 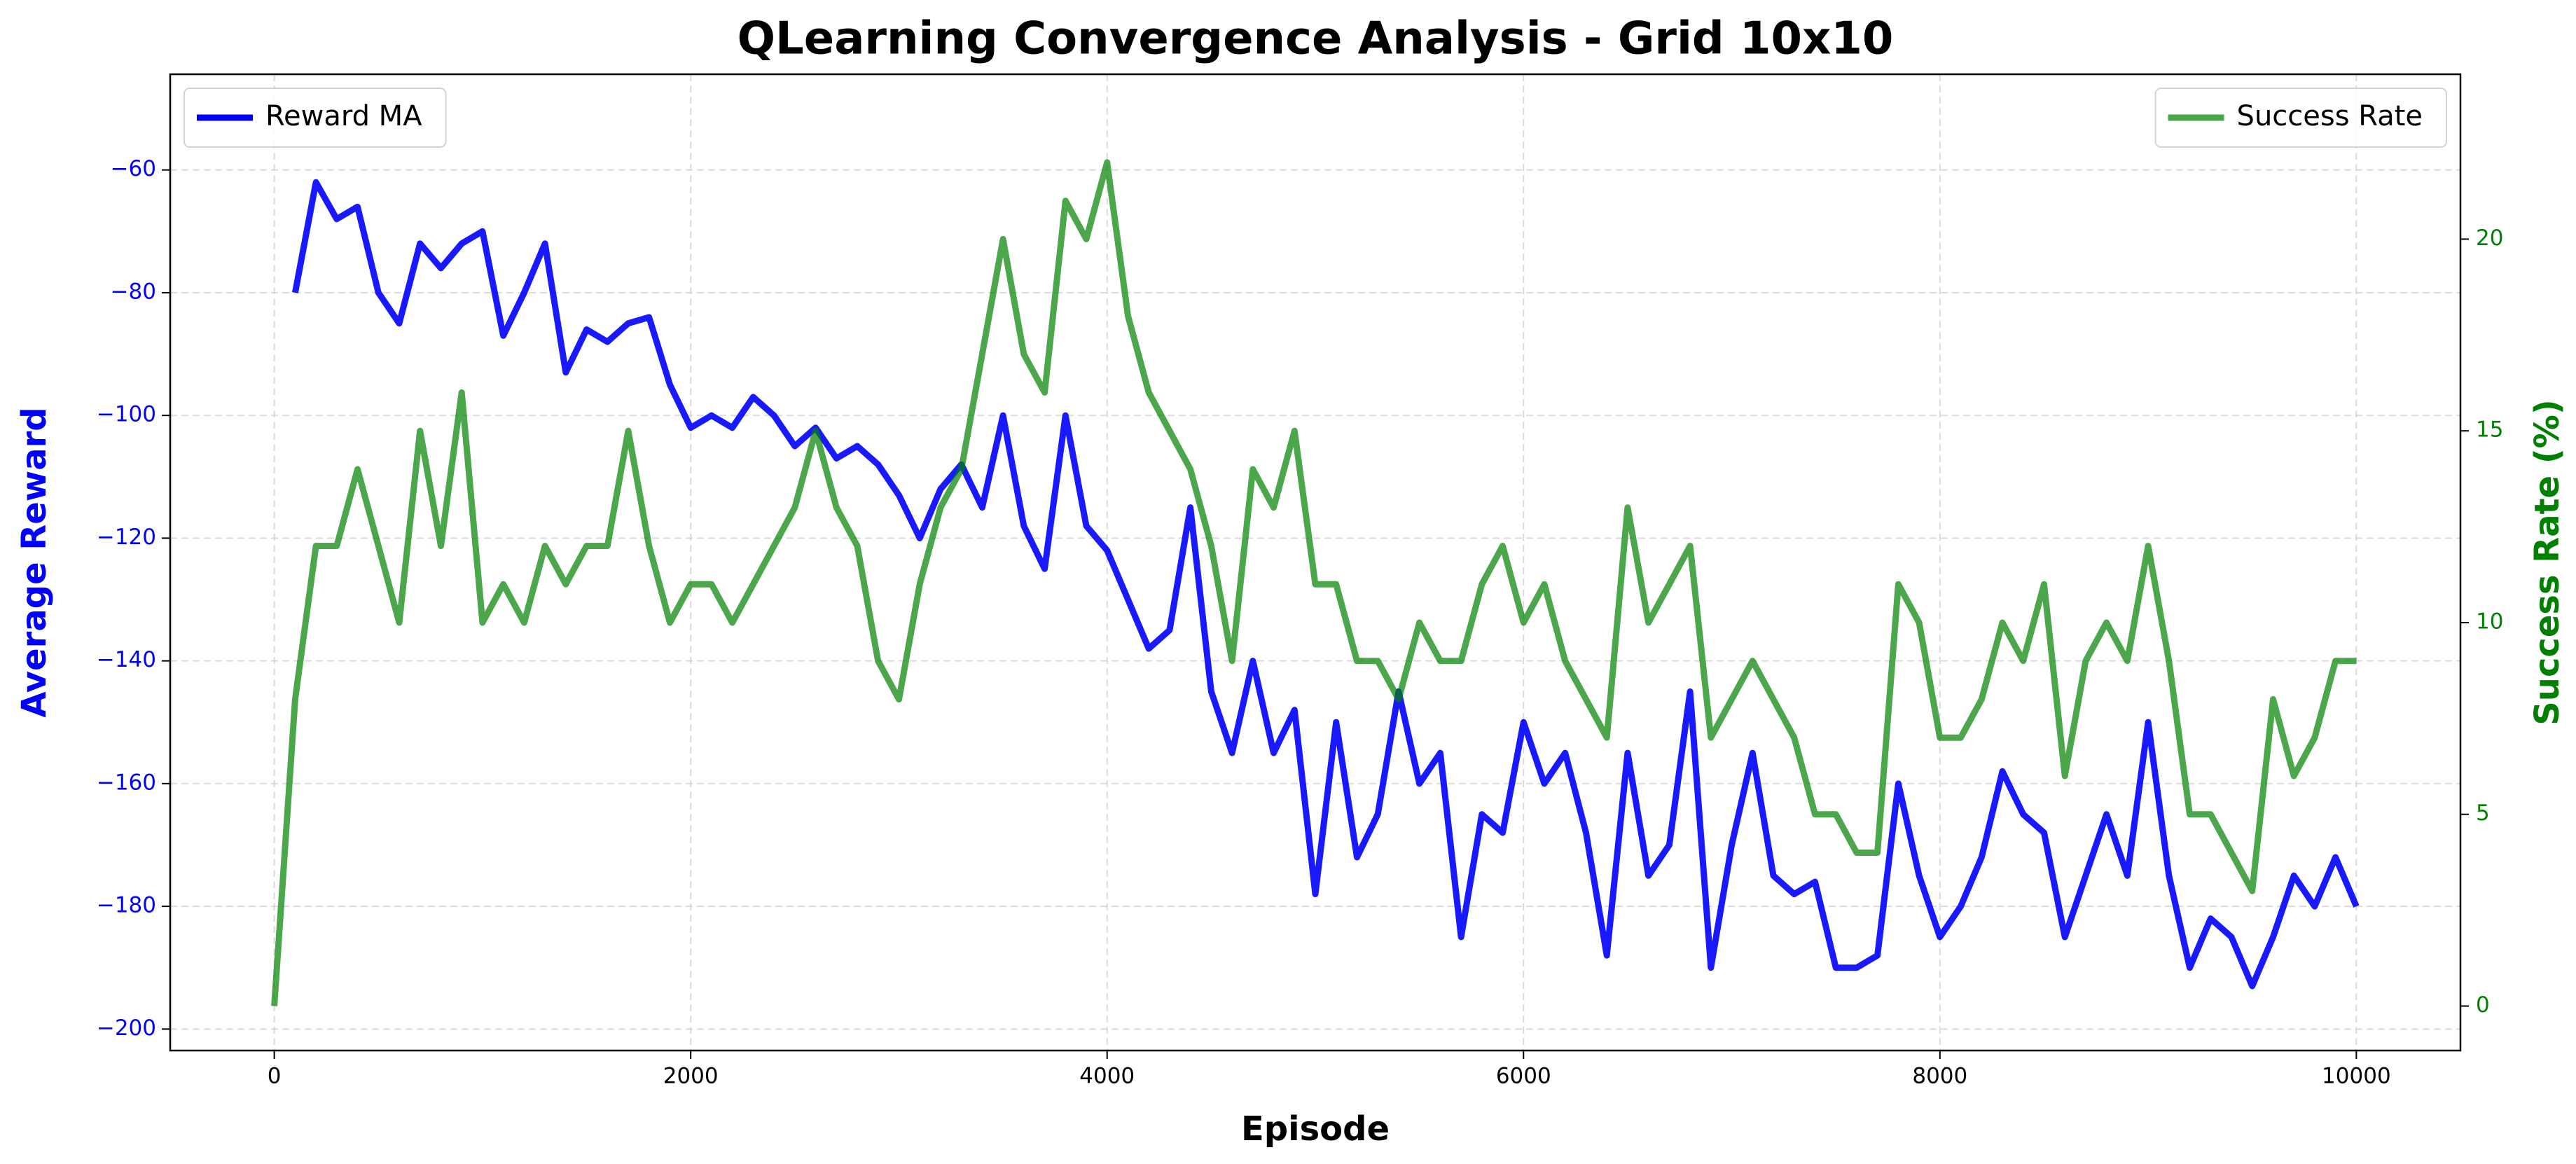 I want to click on x-tick-label: 8000, so click(x=1940, y=1076).